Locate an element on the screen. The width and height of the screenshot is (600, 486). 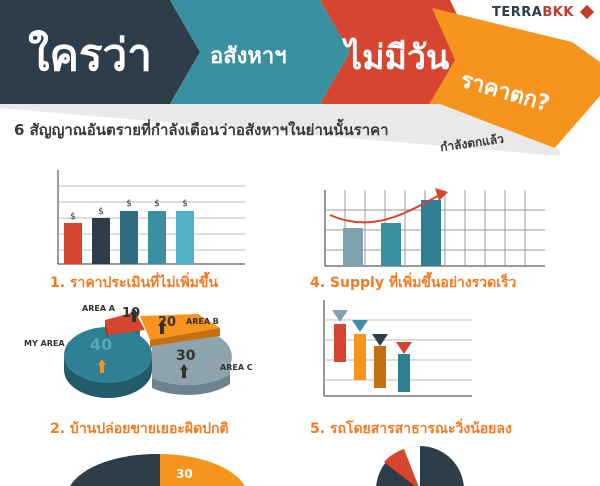
area-a-label: AREA A is located at coordinates (99, 308).